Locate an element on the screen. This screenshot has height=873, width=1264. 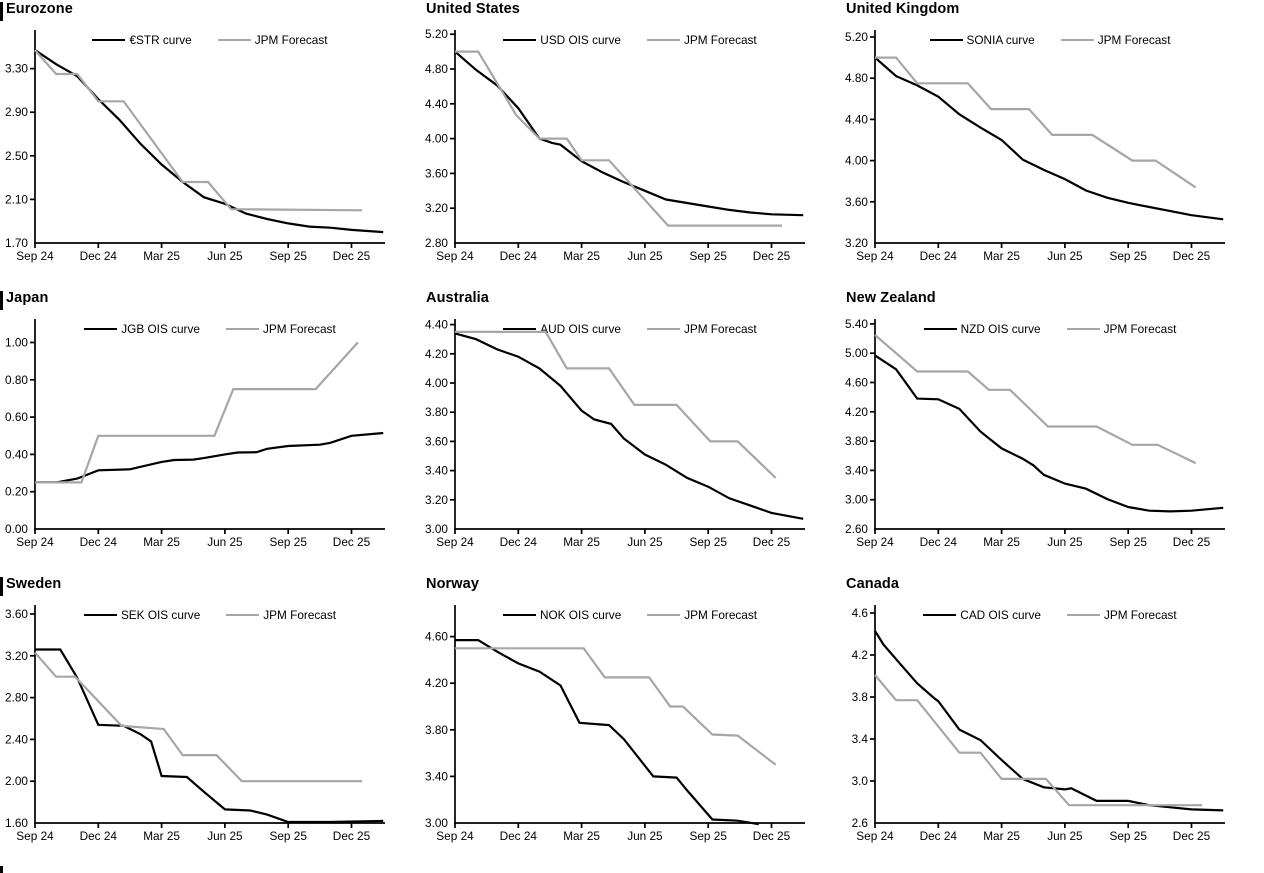
y-tick-label: 3.40 is located at coordinates (436, 776).